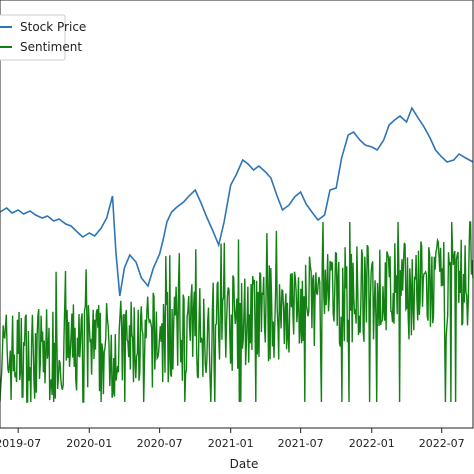 This screenshot has height=474, width=474. I want to click on x-tick-label: 2019-07, so click(20, 443).